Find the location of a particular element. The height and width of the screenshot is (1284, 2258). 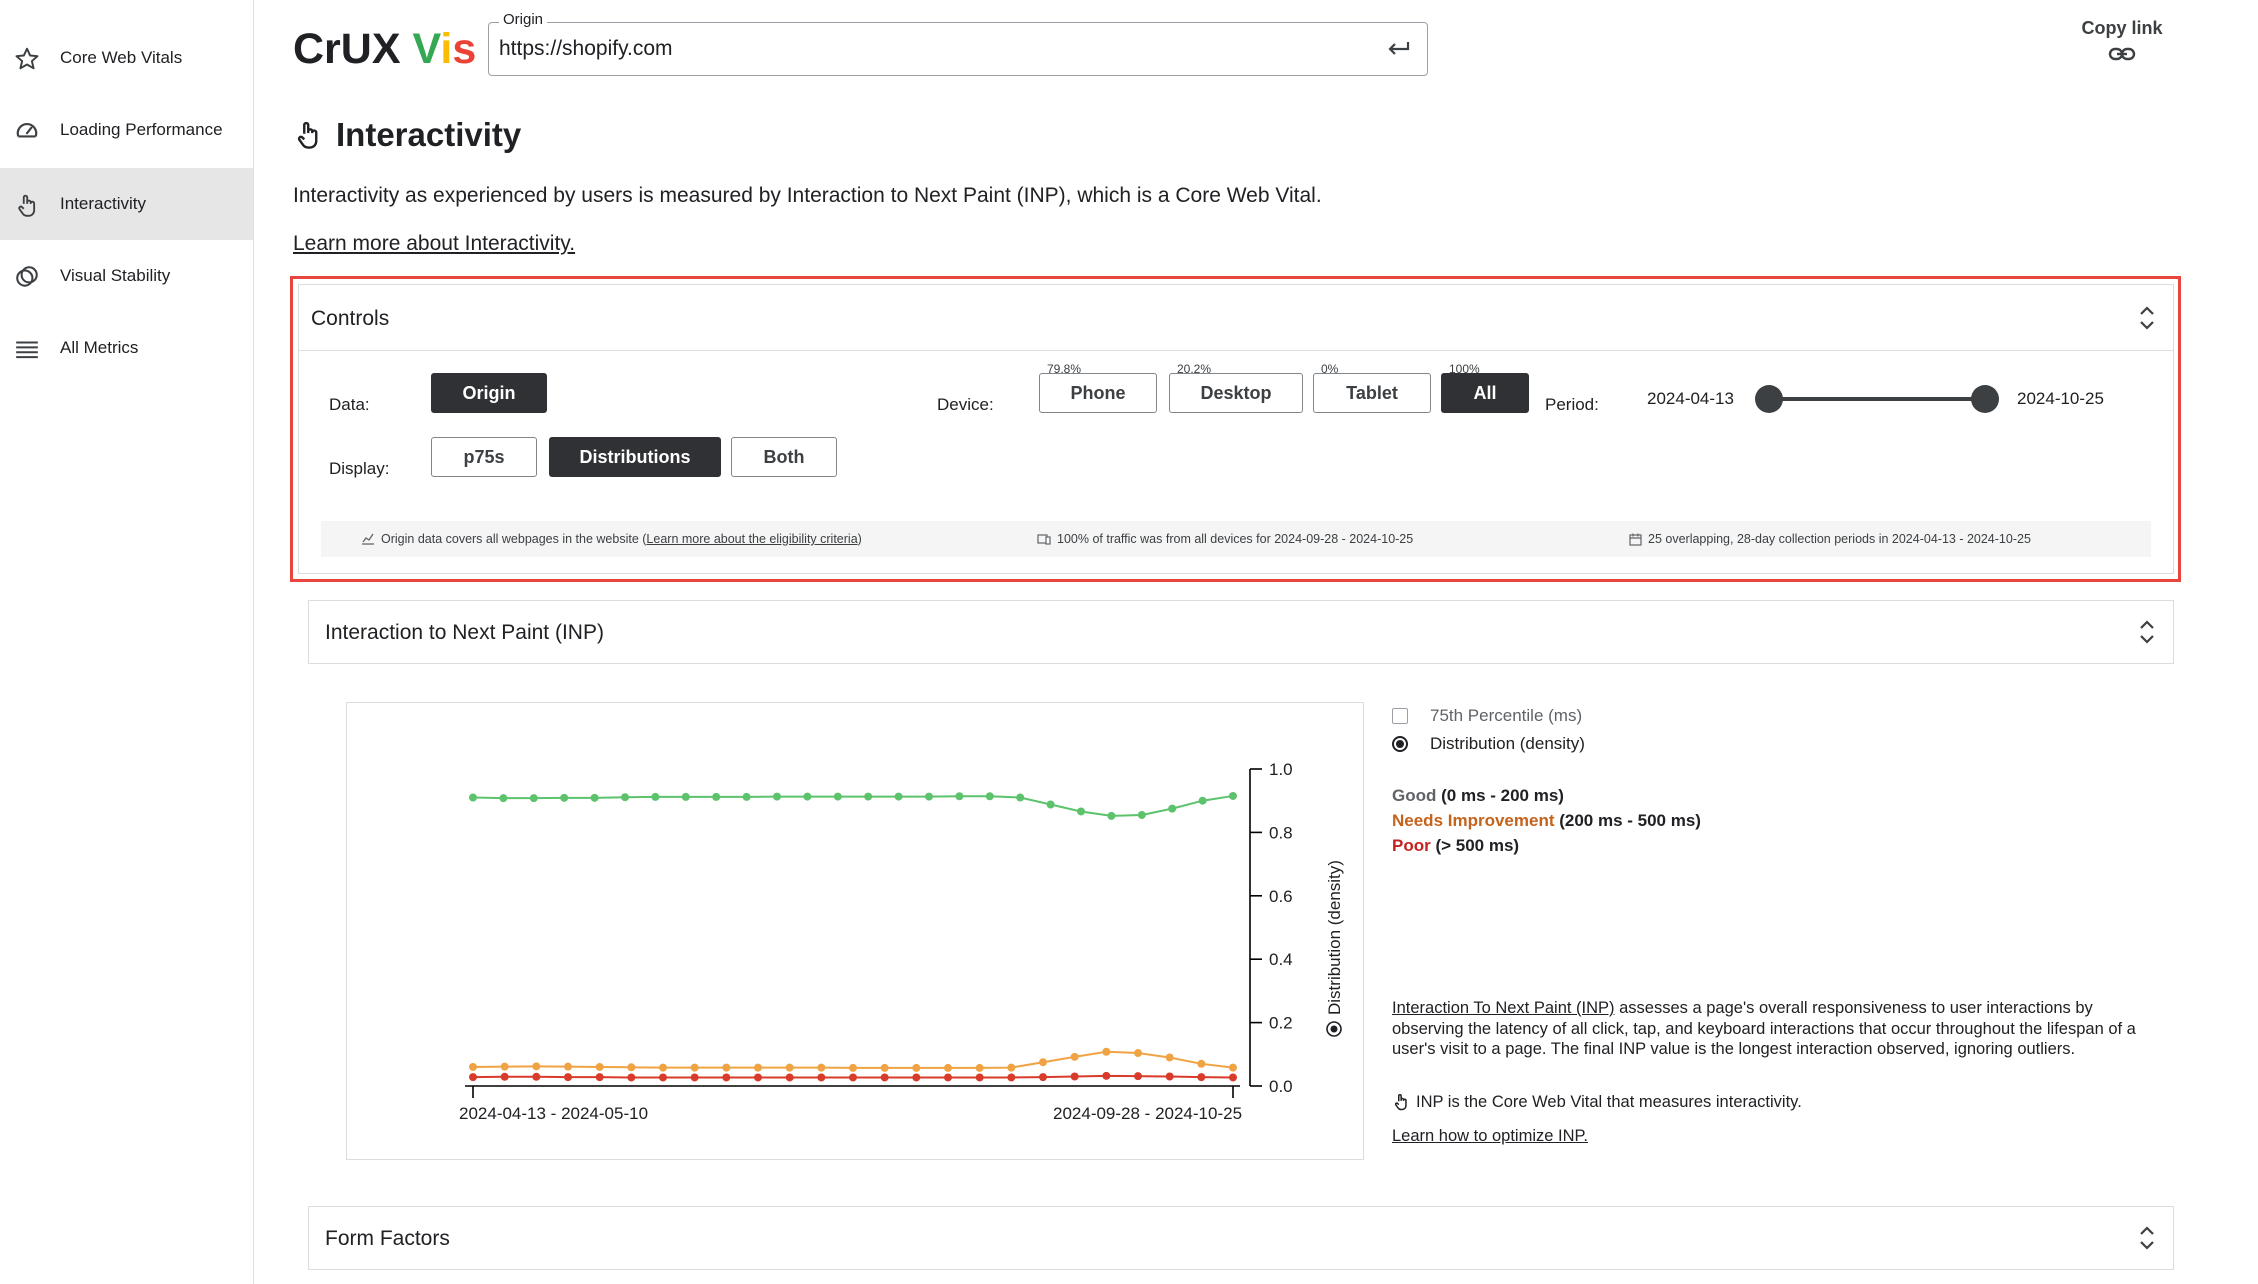

period-slider-track is located at coordinates (1877, 399).